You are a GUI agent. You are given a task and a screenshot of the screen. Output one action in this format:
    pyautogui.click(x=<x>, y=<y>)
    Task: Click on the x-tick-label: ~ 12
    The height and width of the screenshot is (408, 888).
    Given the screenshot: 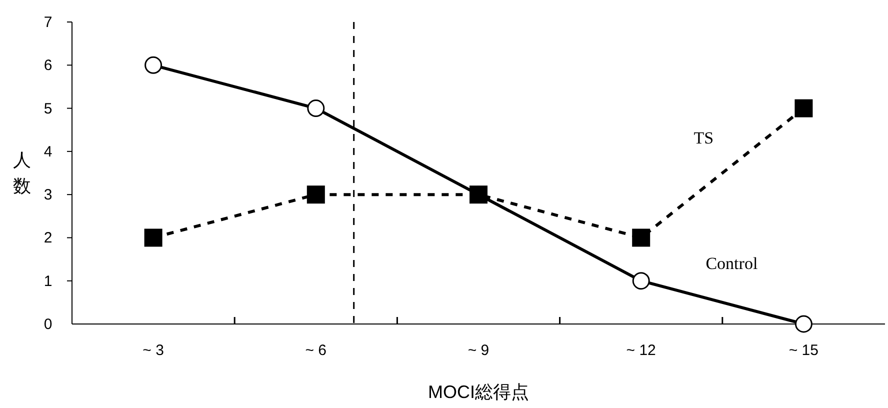 What is the action you would take?
    pyautogui.click(x=641, y=350)
    